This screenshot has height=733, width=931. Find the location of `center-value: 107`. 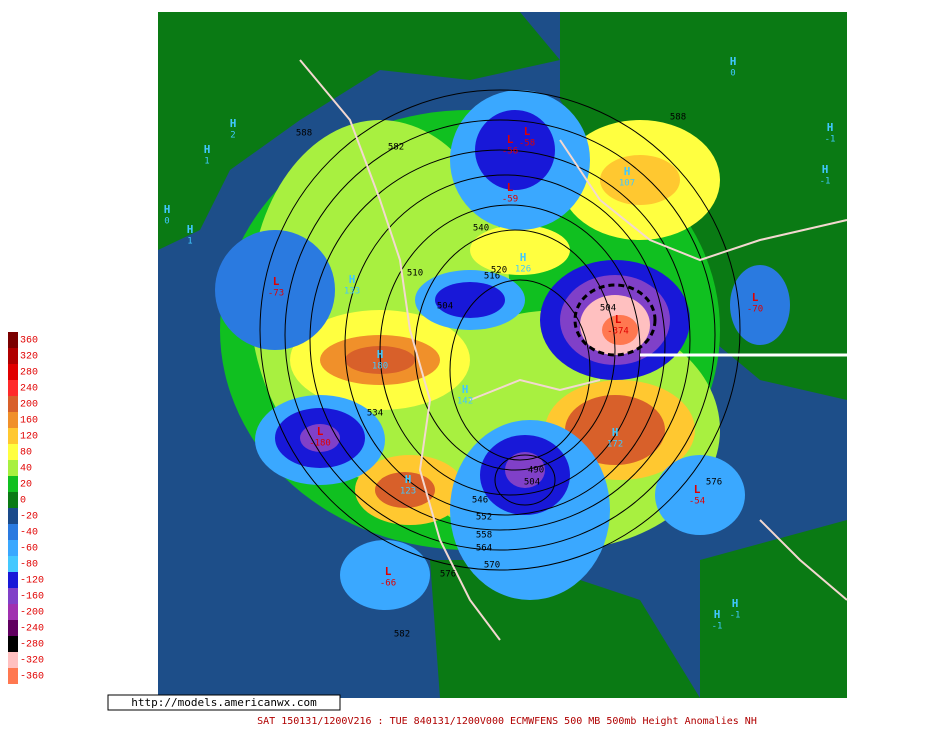

center-value: 107 is located at coordinates (627, 184).